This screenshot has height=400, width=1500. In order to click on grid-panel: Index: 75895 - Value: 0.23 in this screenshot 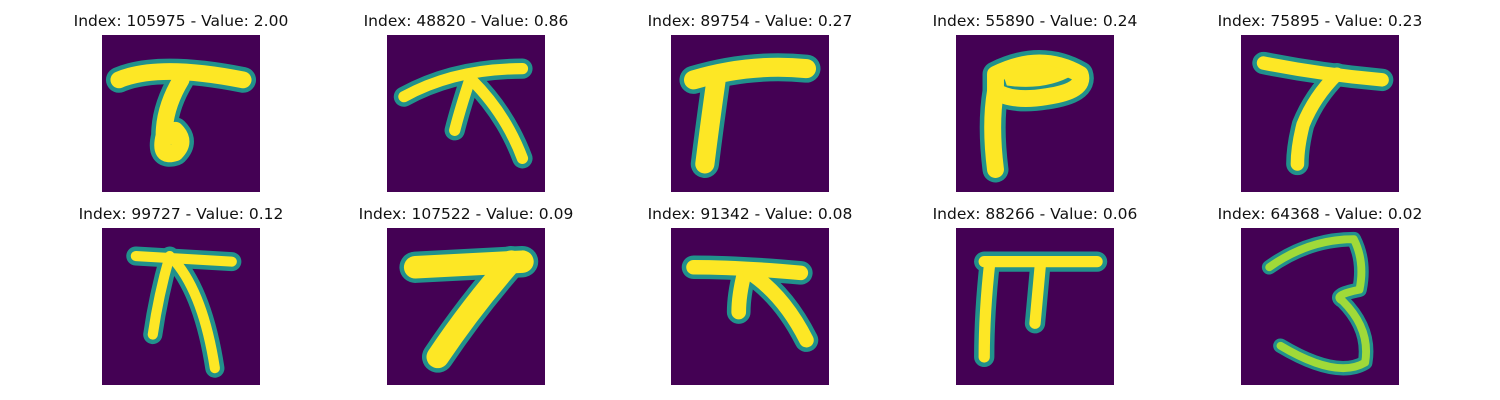, I will do `click(1320, 101)`.